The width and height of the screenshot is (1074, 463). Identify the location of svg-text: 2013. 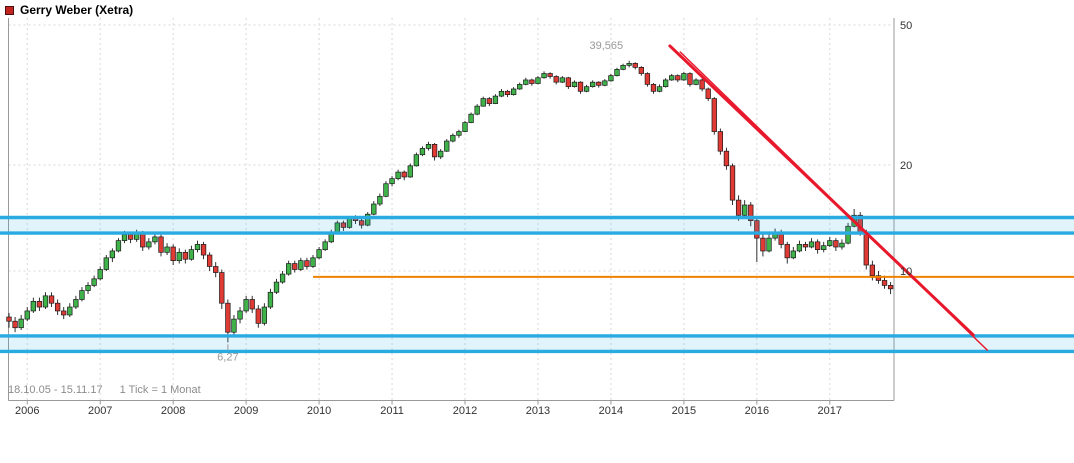
(538, 411).